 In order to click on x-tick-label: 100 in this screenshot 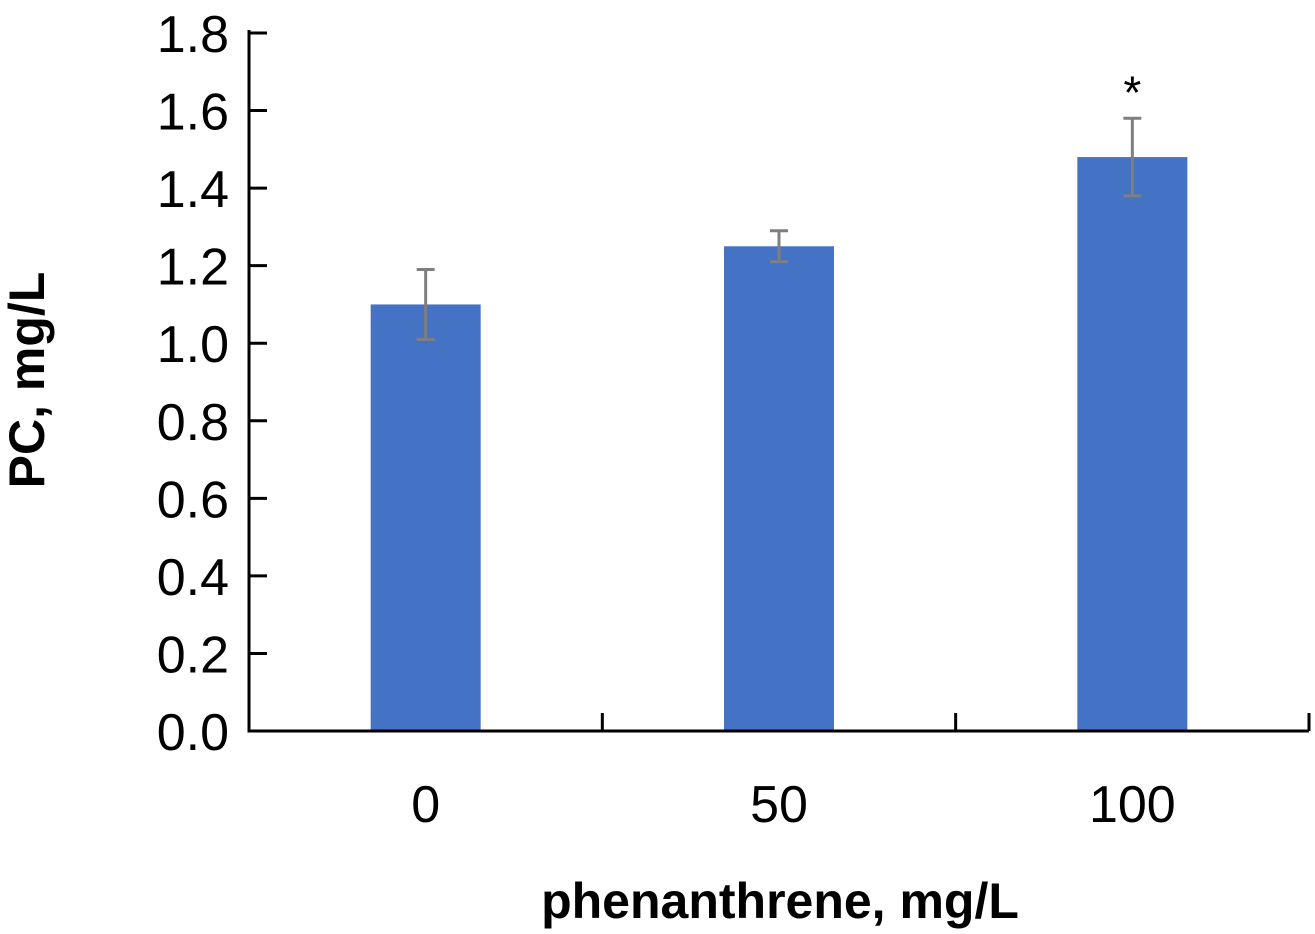, I will do `click(1132, 805)`.